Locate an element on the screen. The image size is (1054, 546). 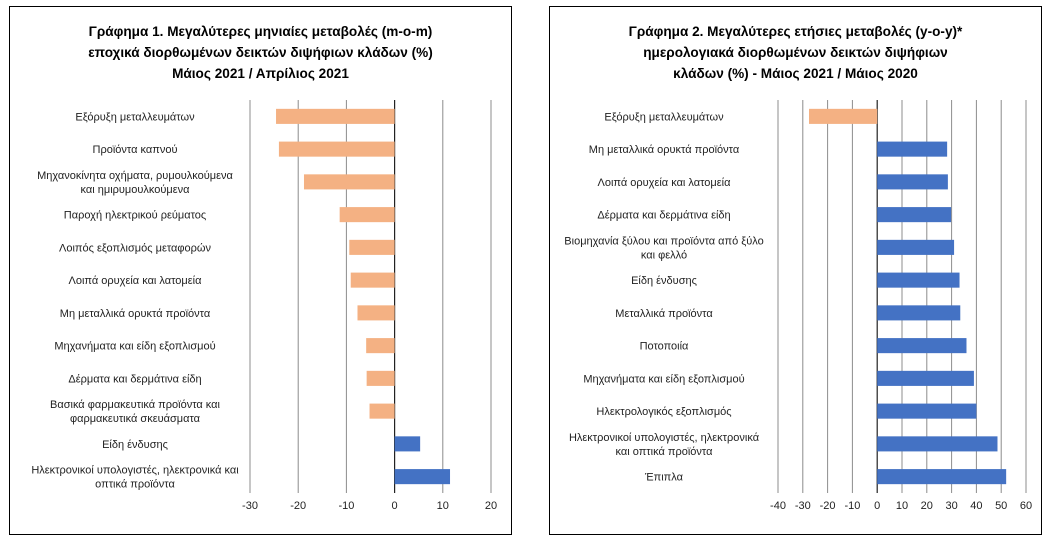
chart-2-category-label-11: Έπιπλα is located at coordinates (664, 478).